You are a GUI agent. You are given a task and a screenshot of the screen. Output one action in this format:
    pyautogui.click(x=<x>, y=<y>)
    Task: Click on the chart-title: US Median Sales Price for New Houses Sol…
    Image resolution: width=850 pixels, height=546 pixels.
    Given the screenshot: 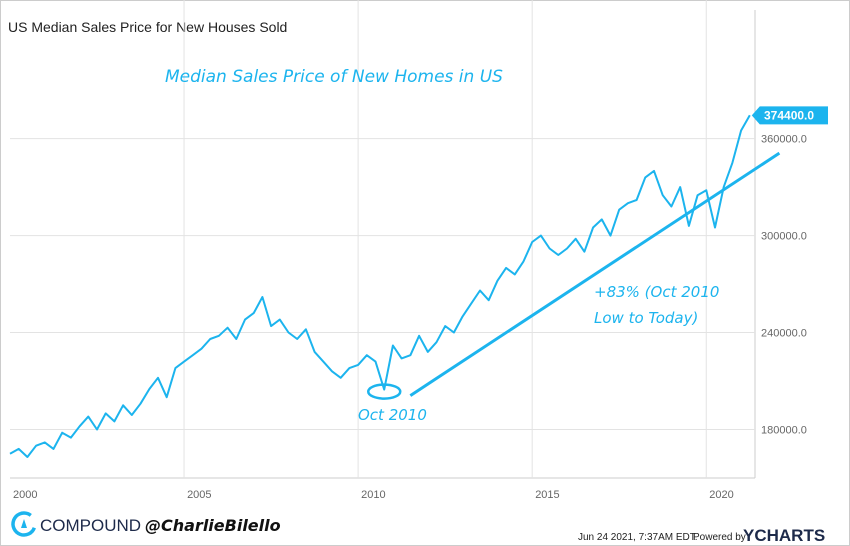 What is the action you would take?
    pyautogui.click(x=147, y=27)
    